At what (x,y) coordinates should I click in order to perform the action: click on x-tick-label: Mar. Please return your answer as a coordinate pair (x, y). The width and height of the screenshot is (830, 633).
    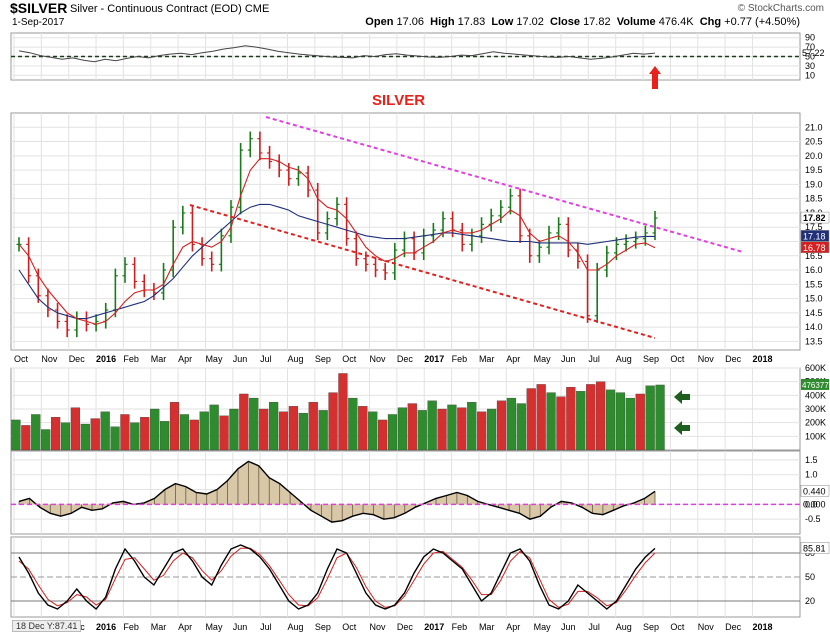
    Looking at the image, I should click on (487, 359).